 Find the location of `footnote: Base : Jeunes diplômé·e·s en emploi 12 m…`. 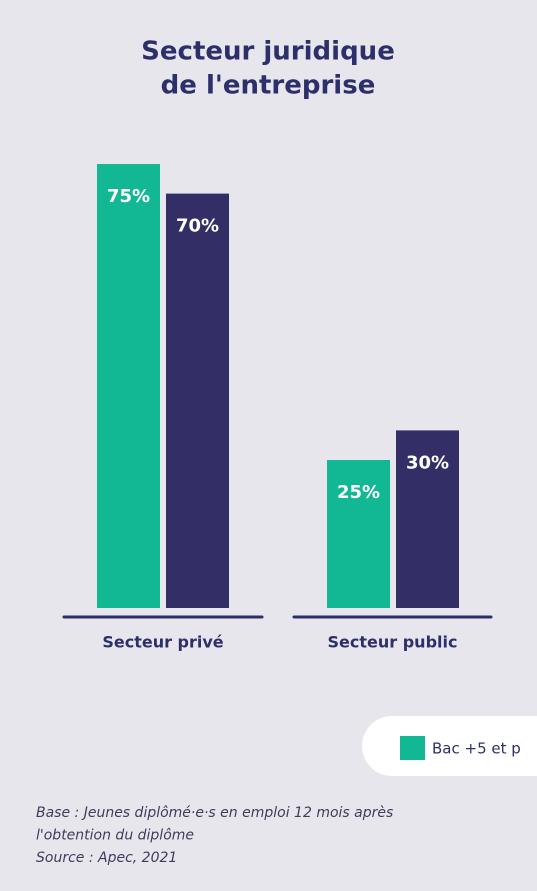

footnote: Base : Jeunes diplômé·e·s en emploi 12 m… is located at coordinates (214, 813).